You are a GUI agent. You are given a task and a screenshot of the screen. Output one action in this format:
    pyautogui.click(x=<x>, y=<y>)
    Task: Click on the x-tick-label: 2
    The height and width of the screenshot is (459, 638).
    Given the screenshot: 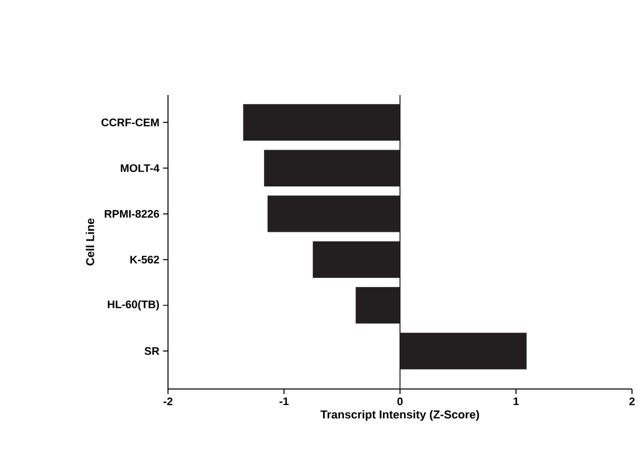 What is the action you would take?
    pyautogui.click(x=632, y=402)
    